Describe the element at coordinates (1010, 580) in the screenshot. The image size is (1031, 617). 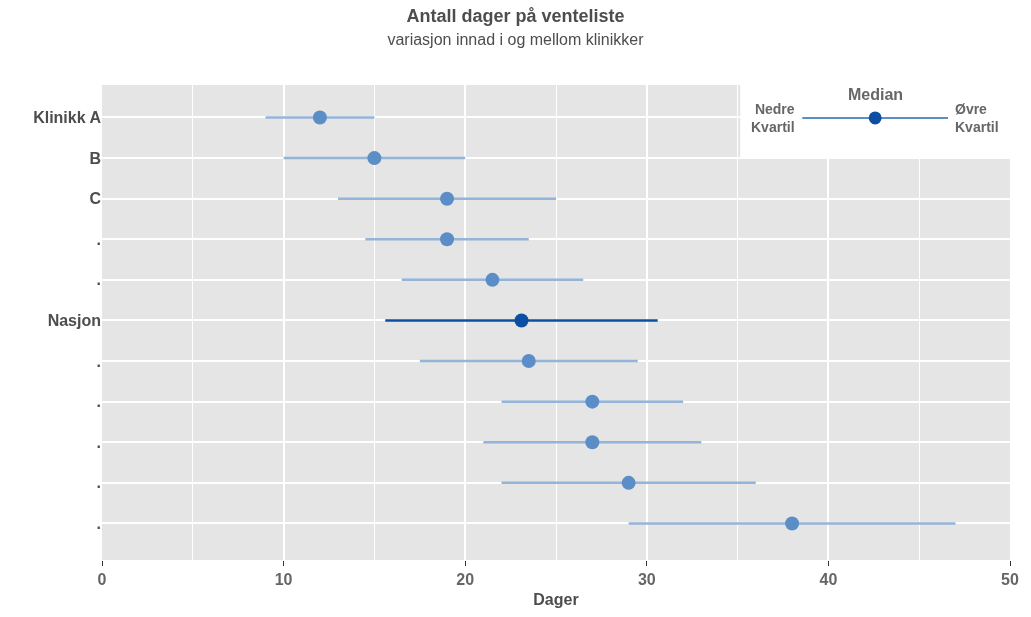
I see `x-tick-label: 50` at that location.